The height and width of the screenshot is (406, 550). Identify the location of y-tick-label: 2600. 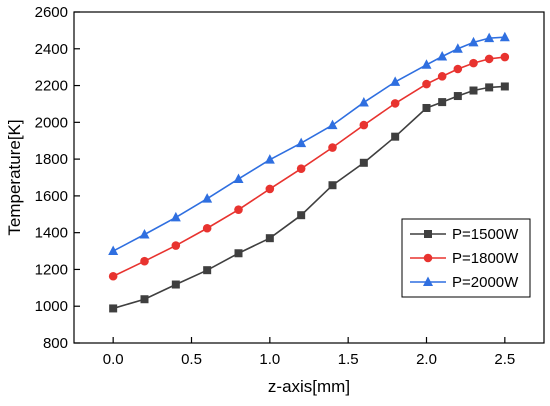
(51, 12).